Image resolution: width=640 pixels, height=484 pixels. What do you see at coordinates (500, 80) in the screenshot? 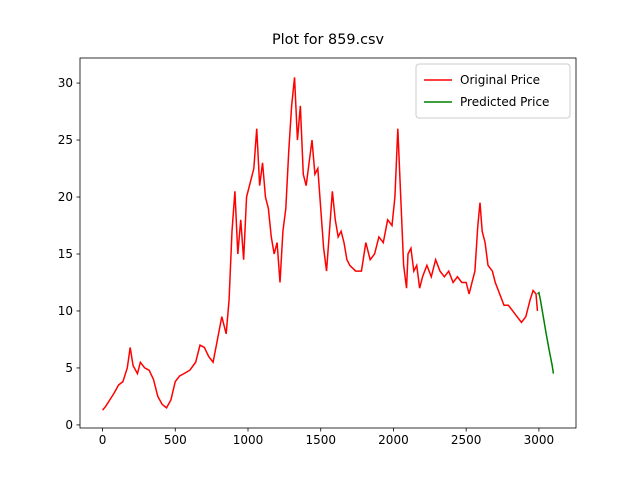
I see `legend-label: Original Price` at bounding box center [500, 80].